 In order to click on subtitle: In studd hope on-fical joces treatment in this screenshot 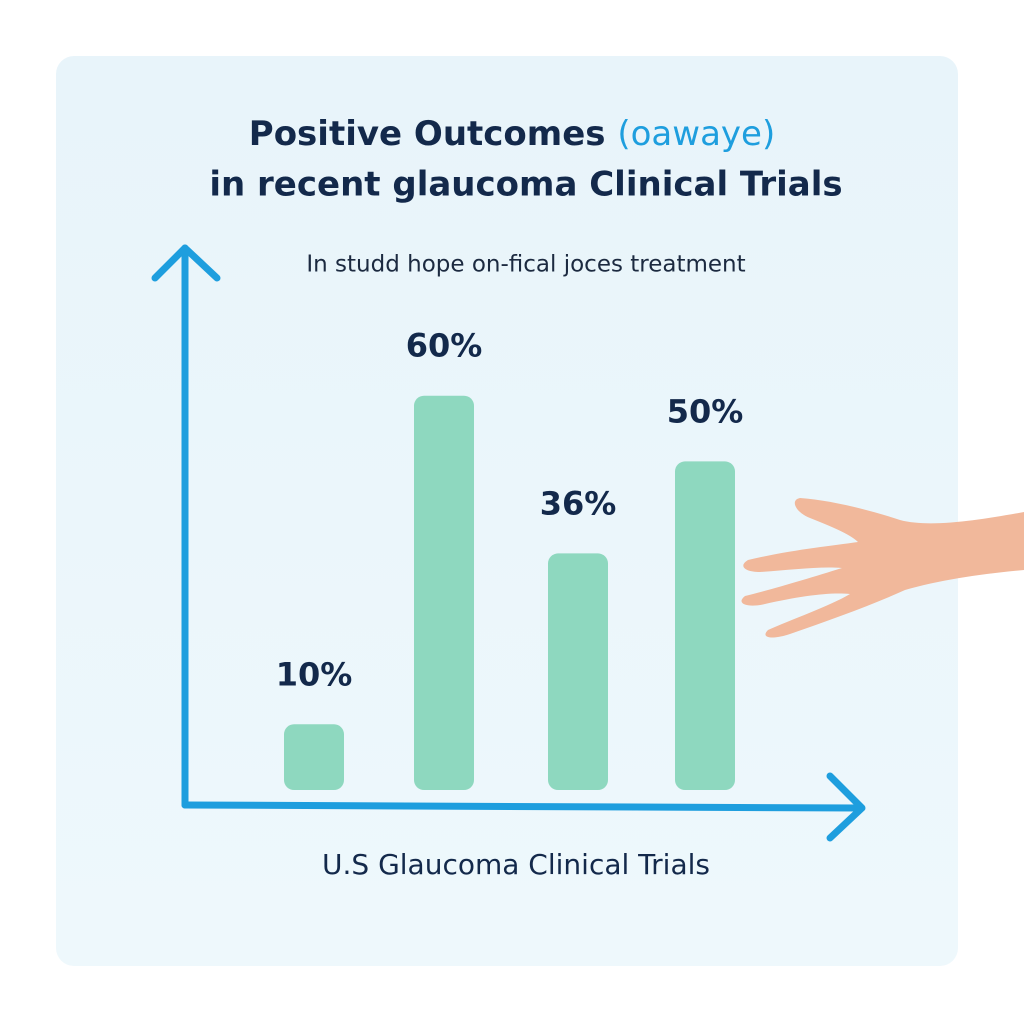, I will do `click(525, 265)`.